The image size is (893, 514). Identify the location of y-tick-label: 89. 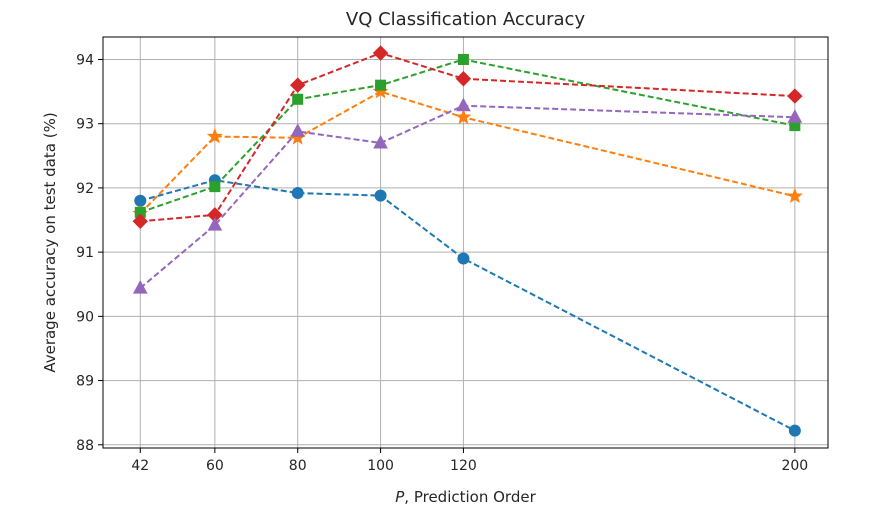
(85, 382).